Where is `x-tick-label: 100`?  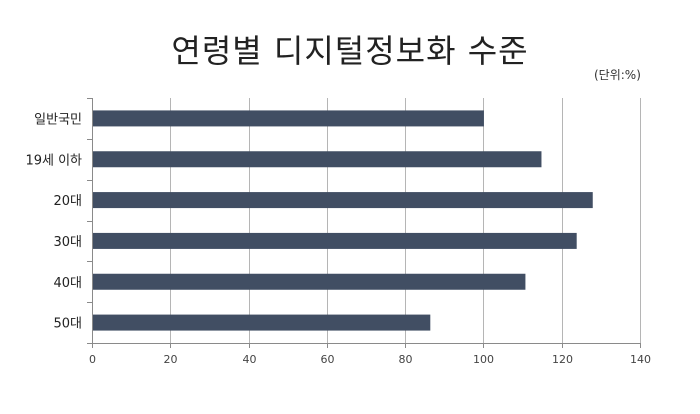 x-tick-label: 100 is located at coordinates (483, 359).